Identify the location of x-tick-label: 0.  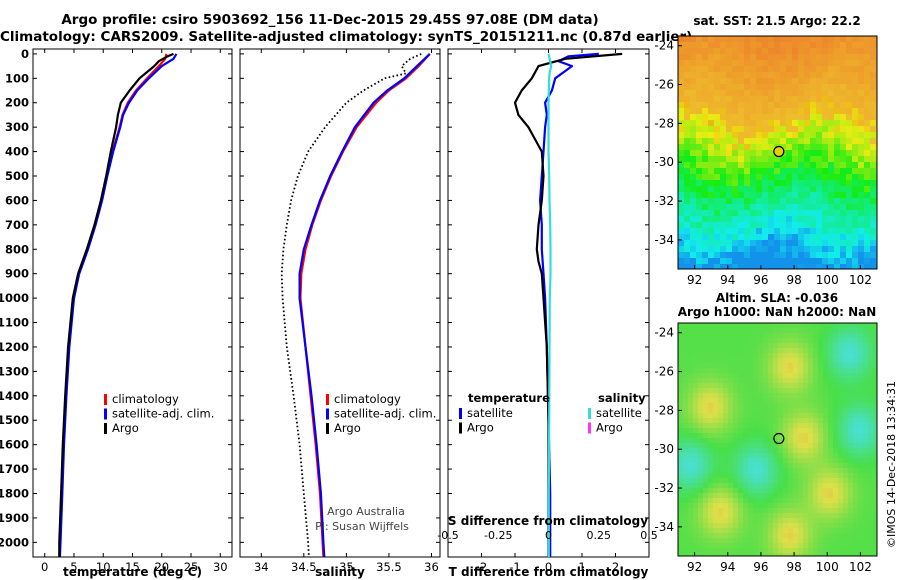
(44, 567).